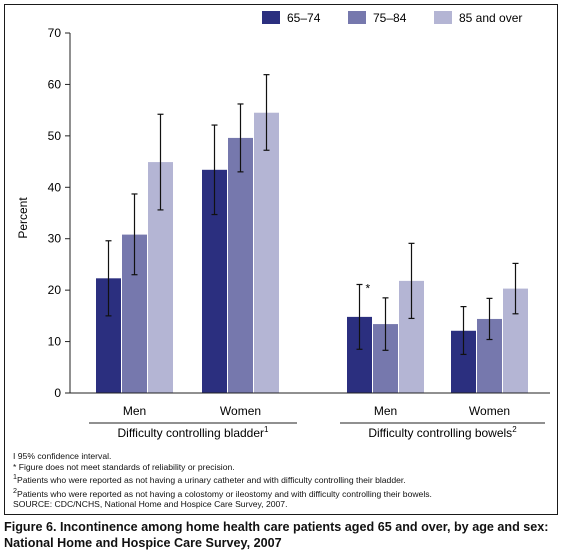 The height and width of the screenshot is (560, 564). What do you see at coordinates (368, 288) in the screenshot?
I see `unreliable-flag: *` at bounding box center [368, 288].